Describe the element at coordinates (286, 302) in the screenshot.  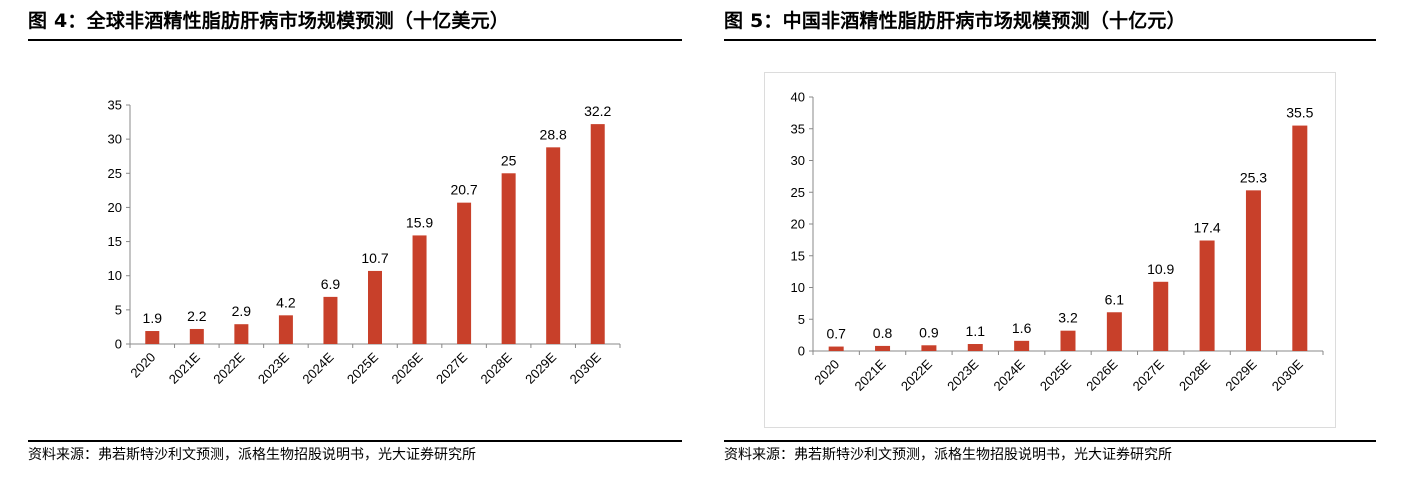
I see `data-label: 4.2` at that location.